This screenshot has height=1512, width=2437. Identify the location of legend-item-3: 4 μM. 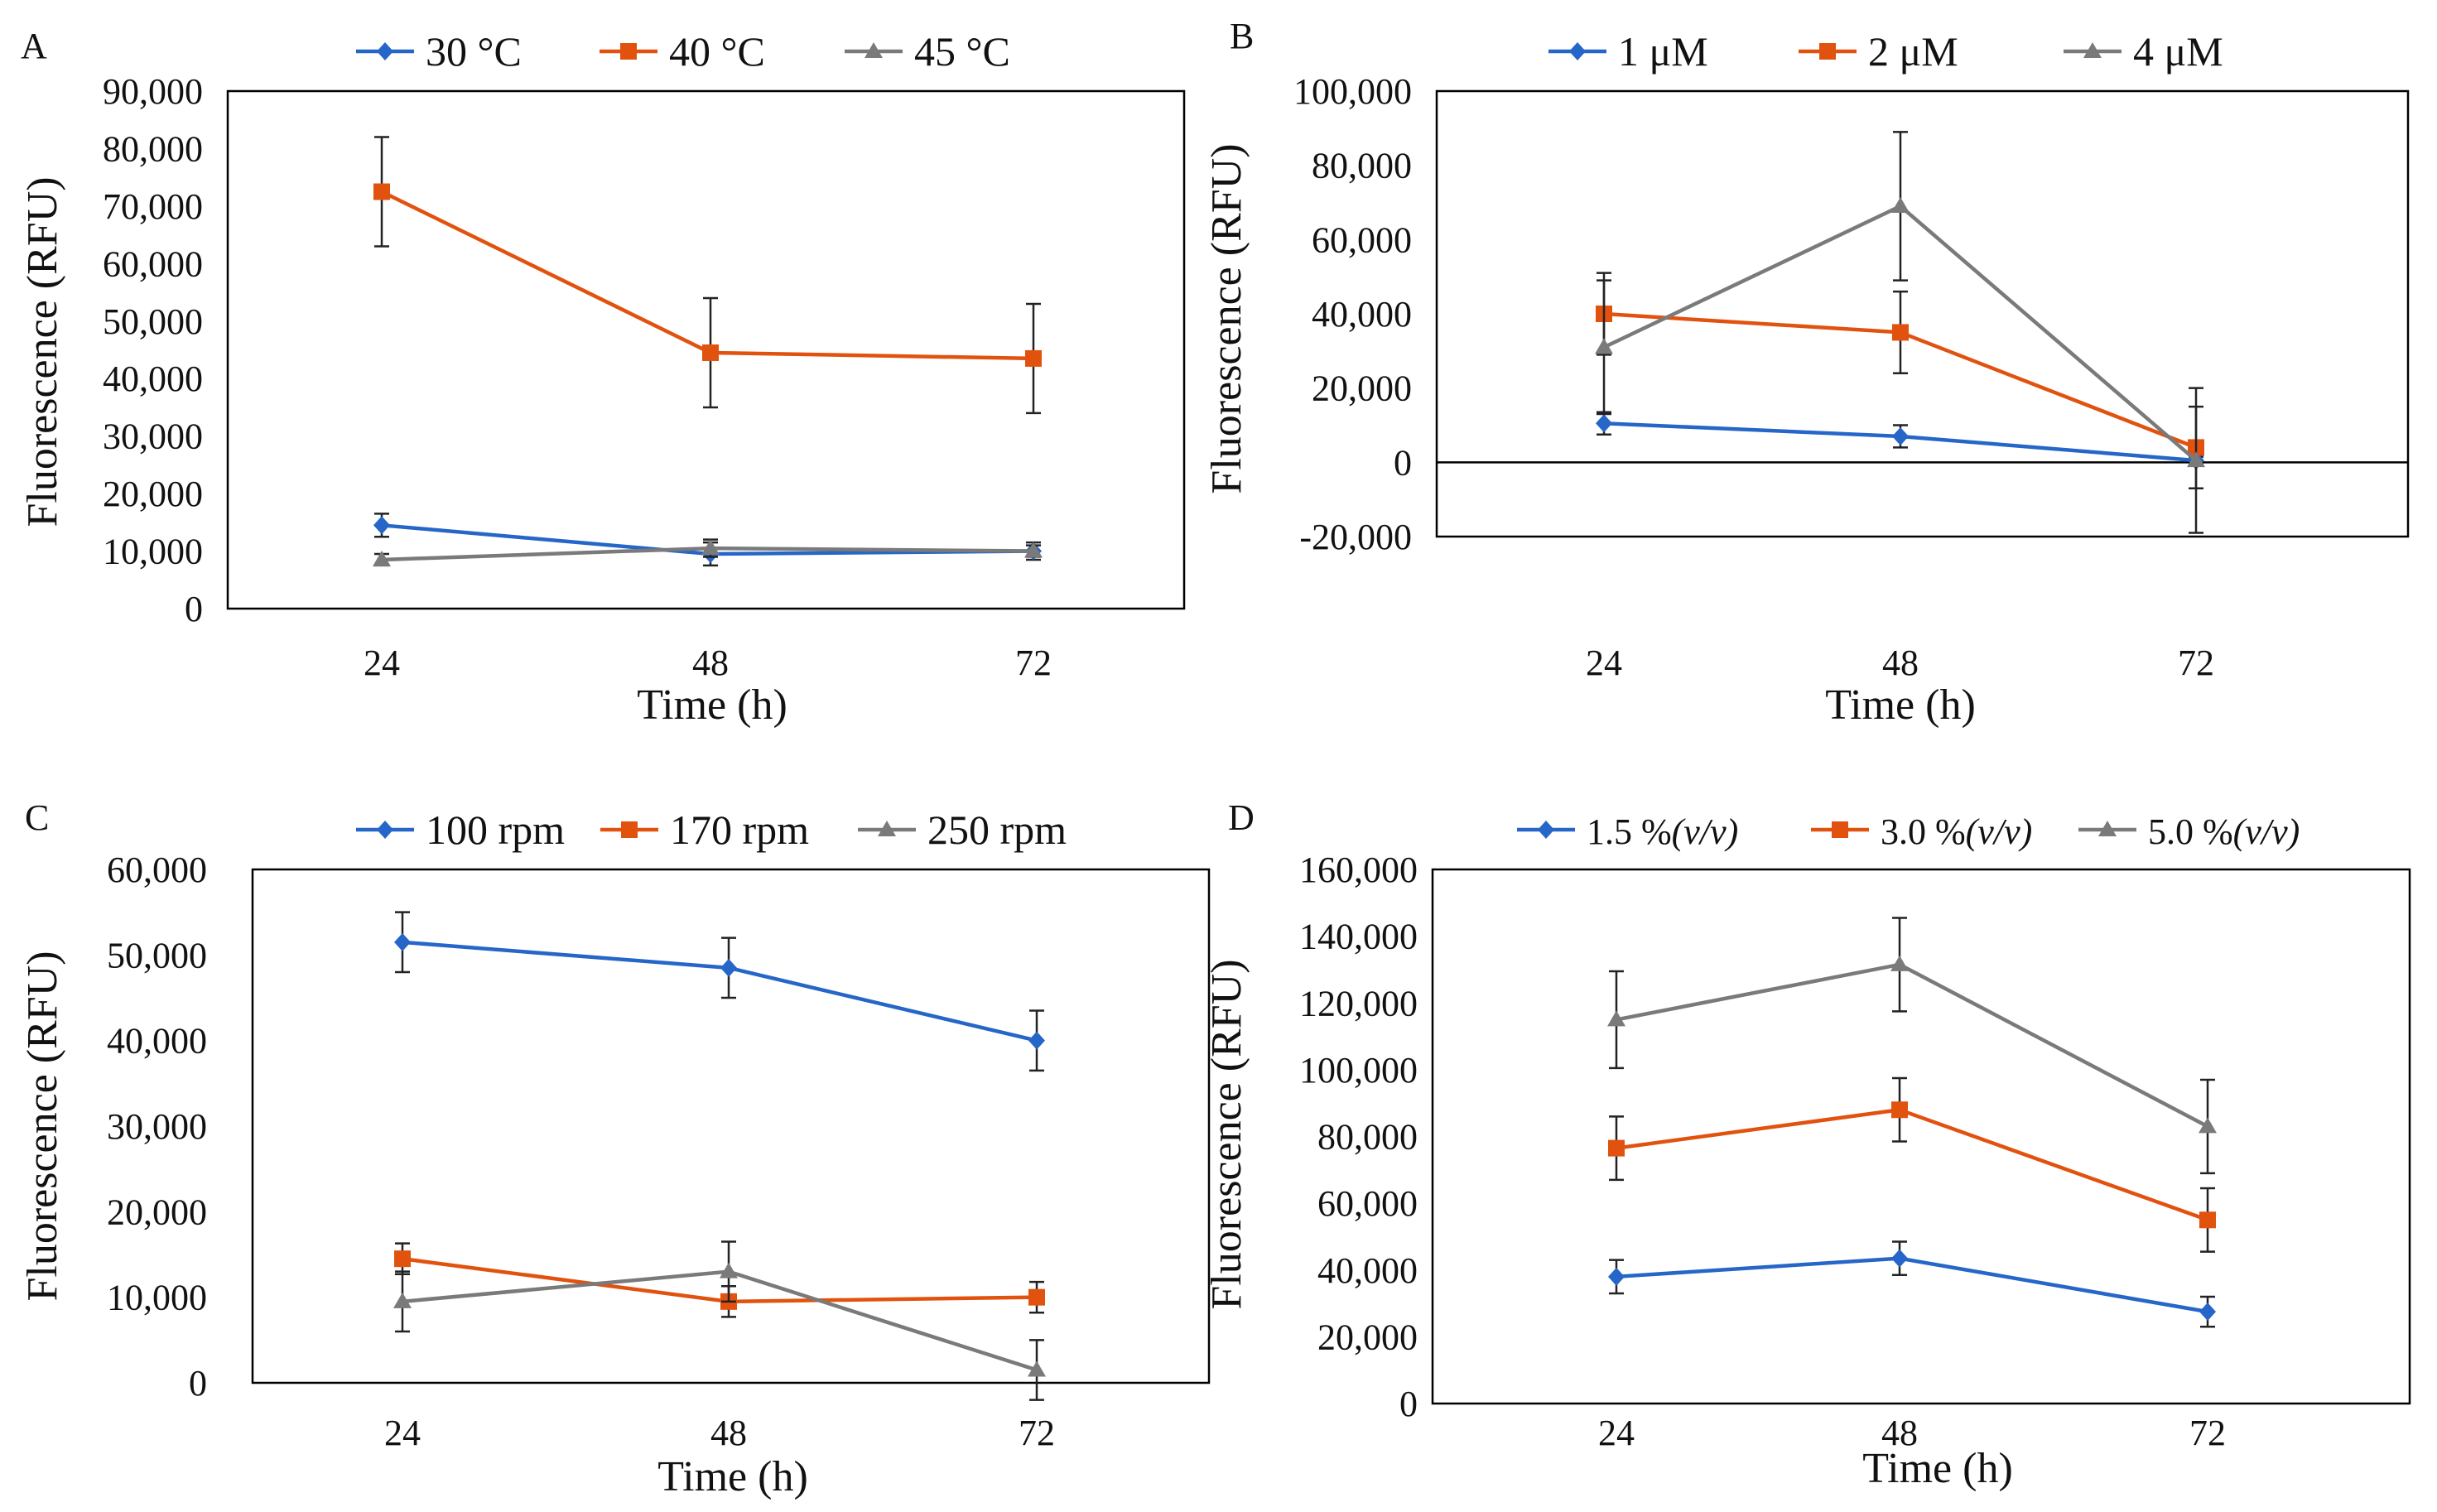
(2143, 52).